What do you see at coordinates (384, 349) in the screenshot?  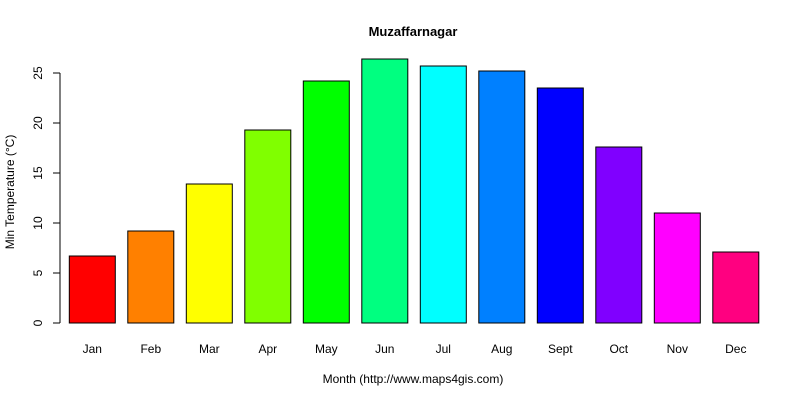 I see `x-tick-label: Jun` at bounding box center [384, 349].